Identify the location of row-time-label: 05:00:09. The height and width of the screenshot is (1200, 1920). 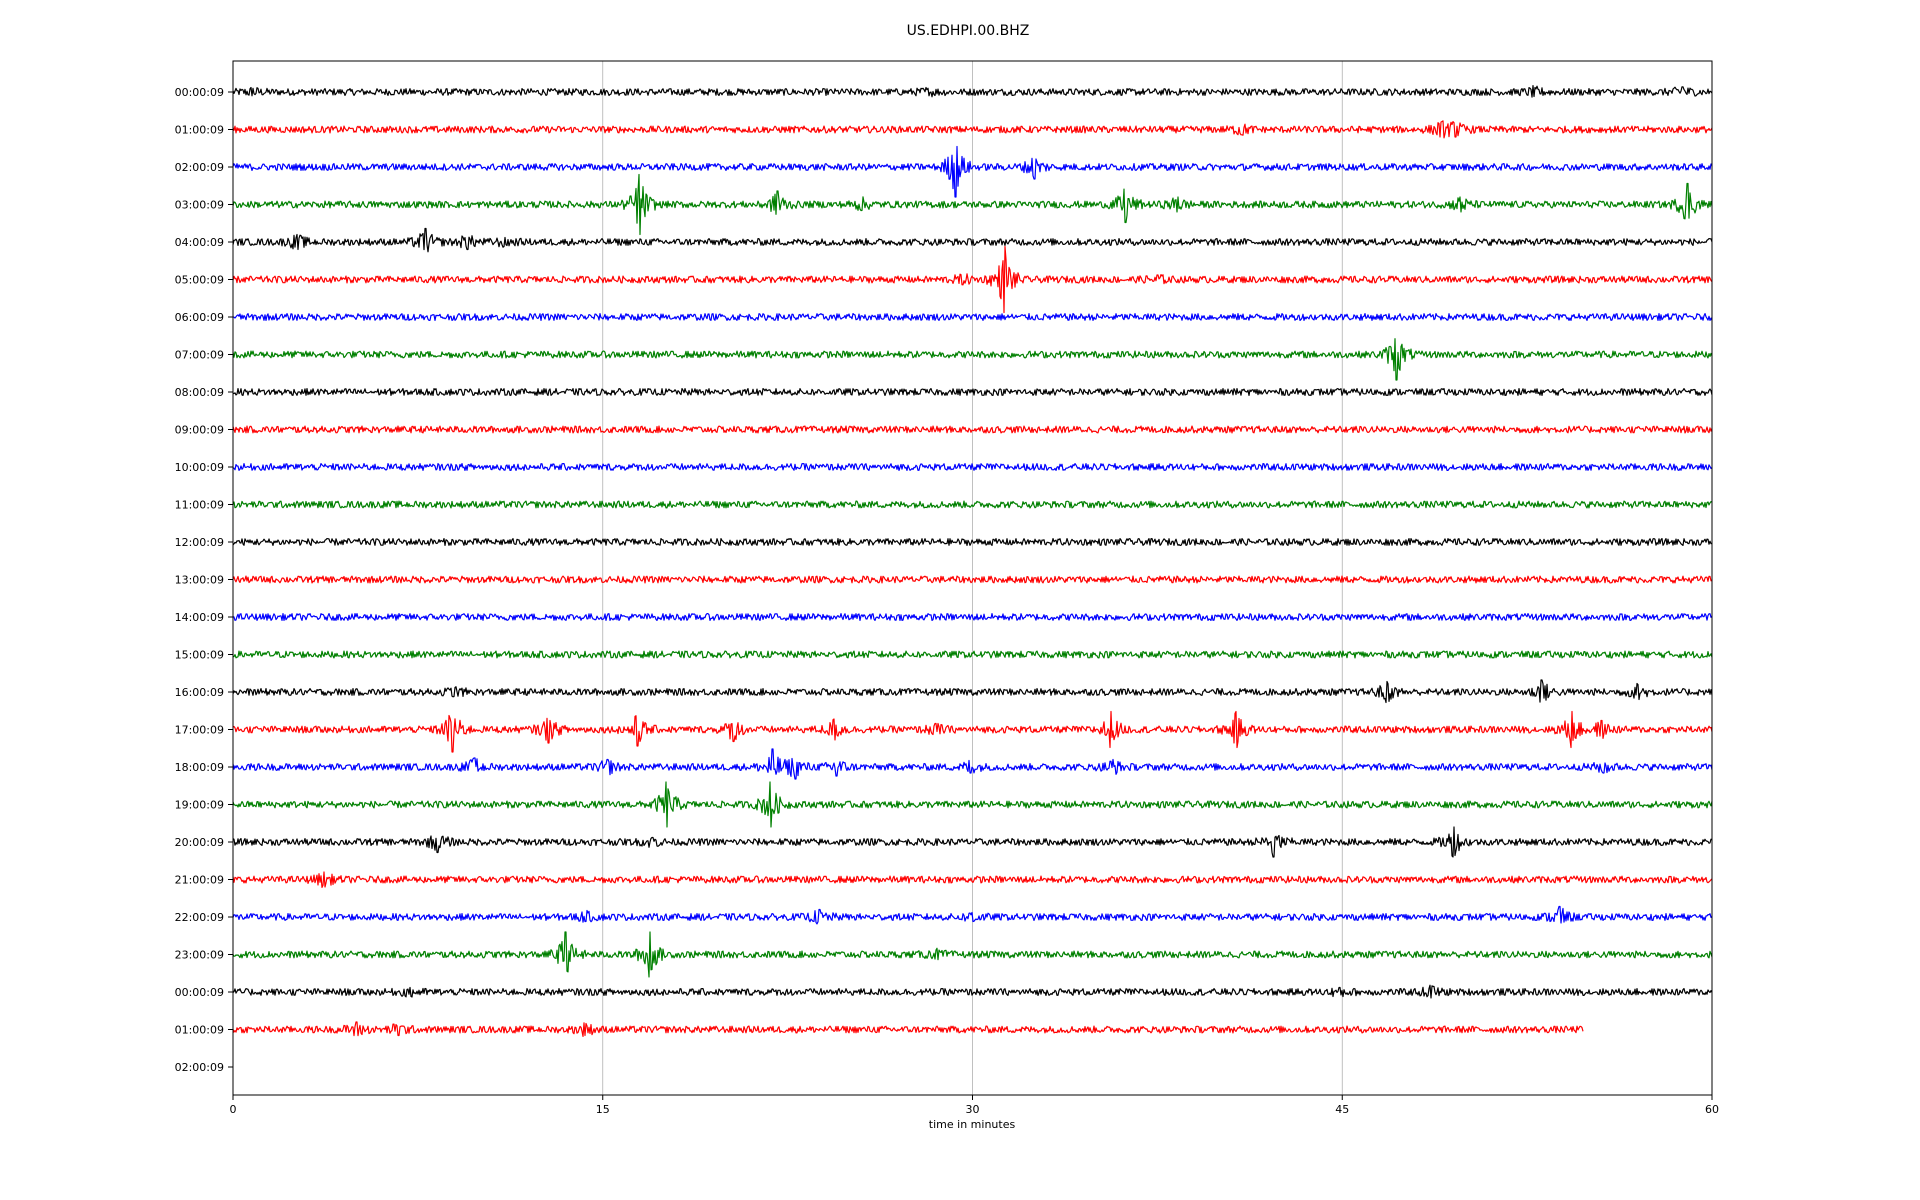
(199, 280).